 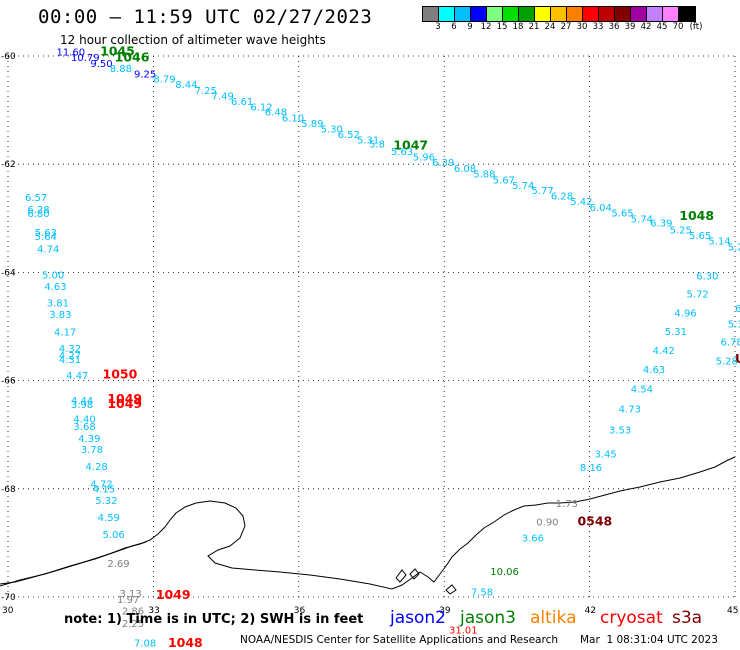 What do you see at coordinates (601, 208) in the screenshot?
I see `wave-height-label: 6.04` at bounding box center [601, 208].